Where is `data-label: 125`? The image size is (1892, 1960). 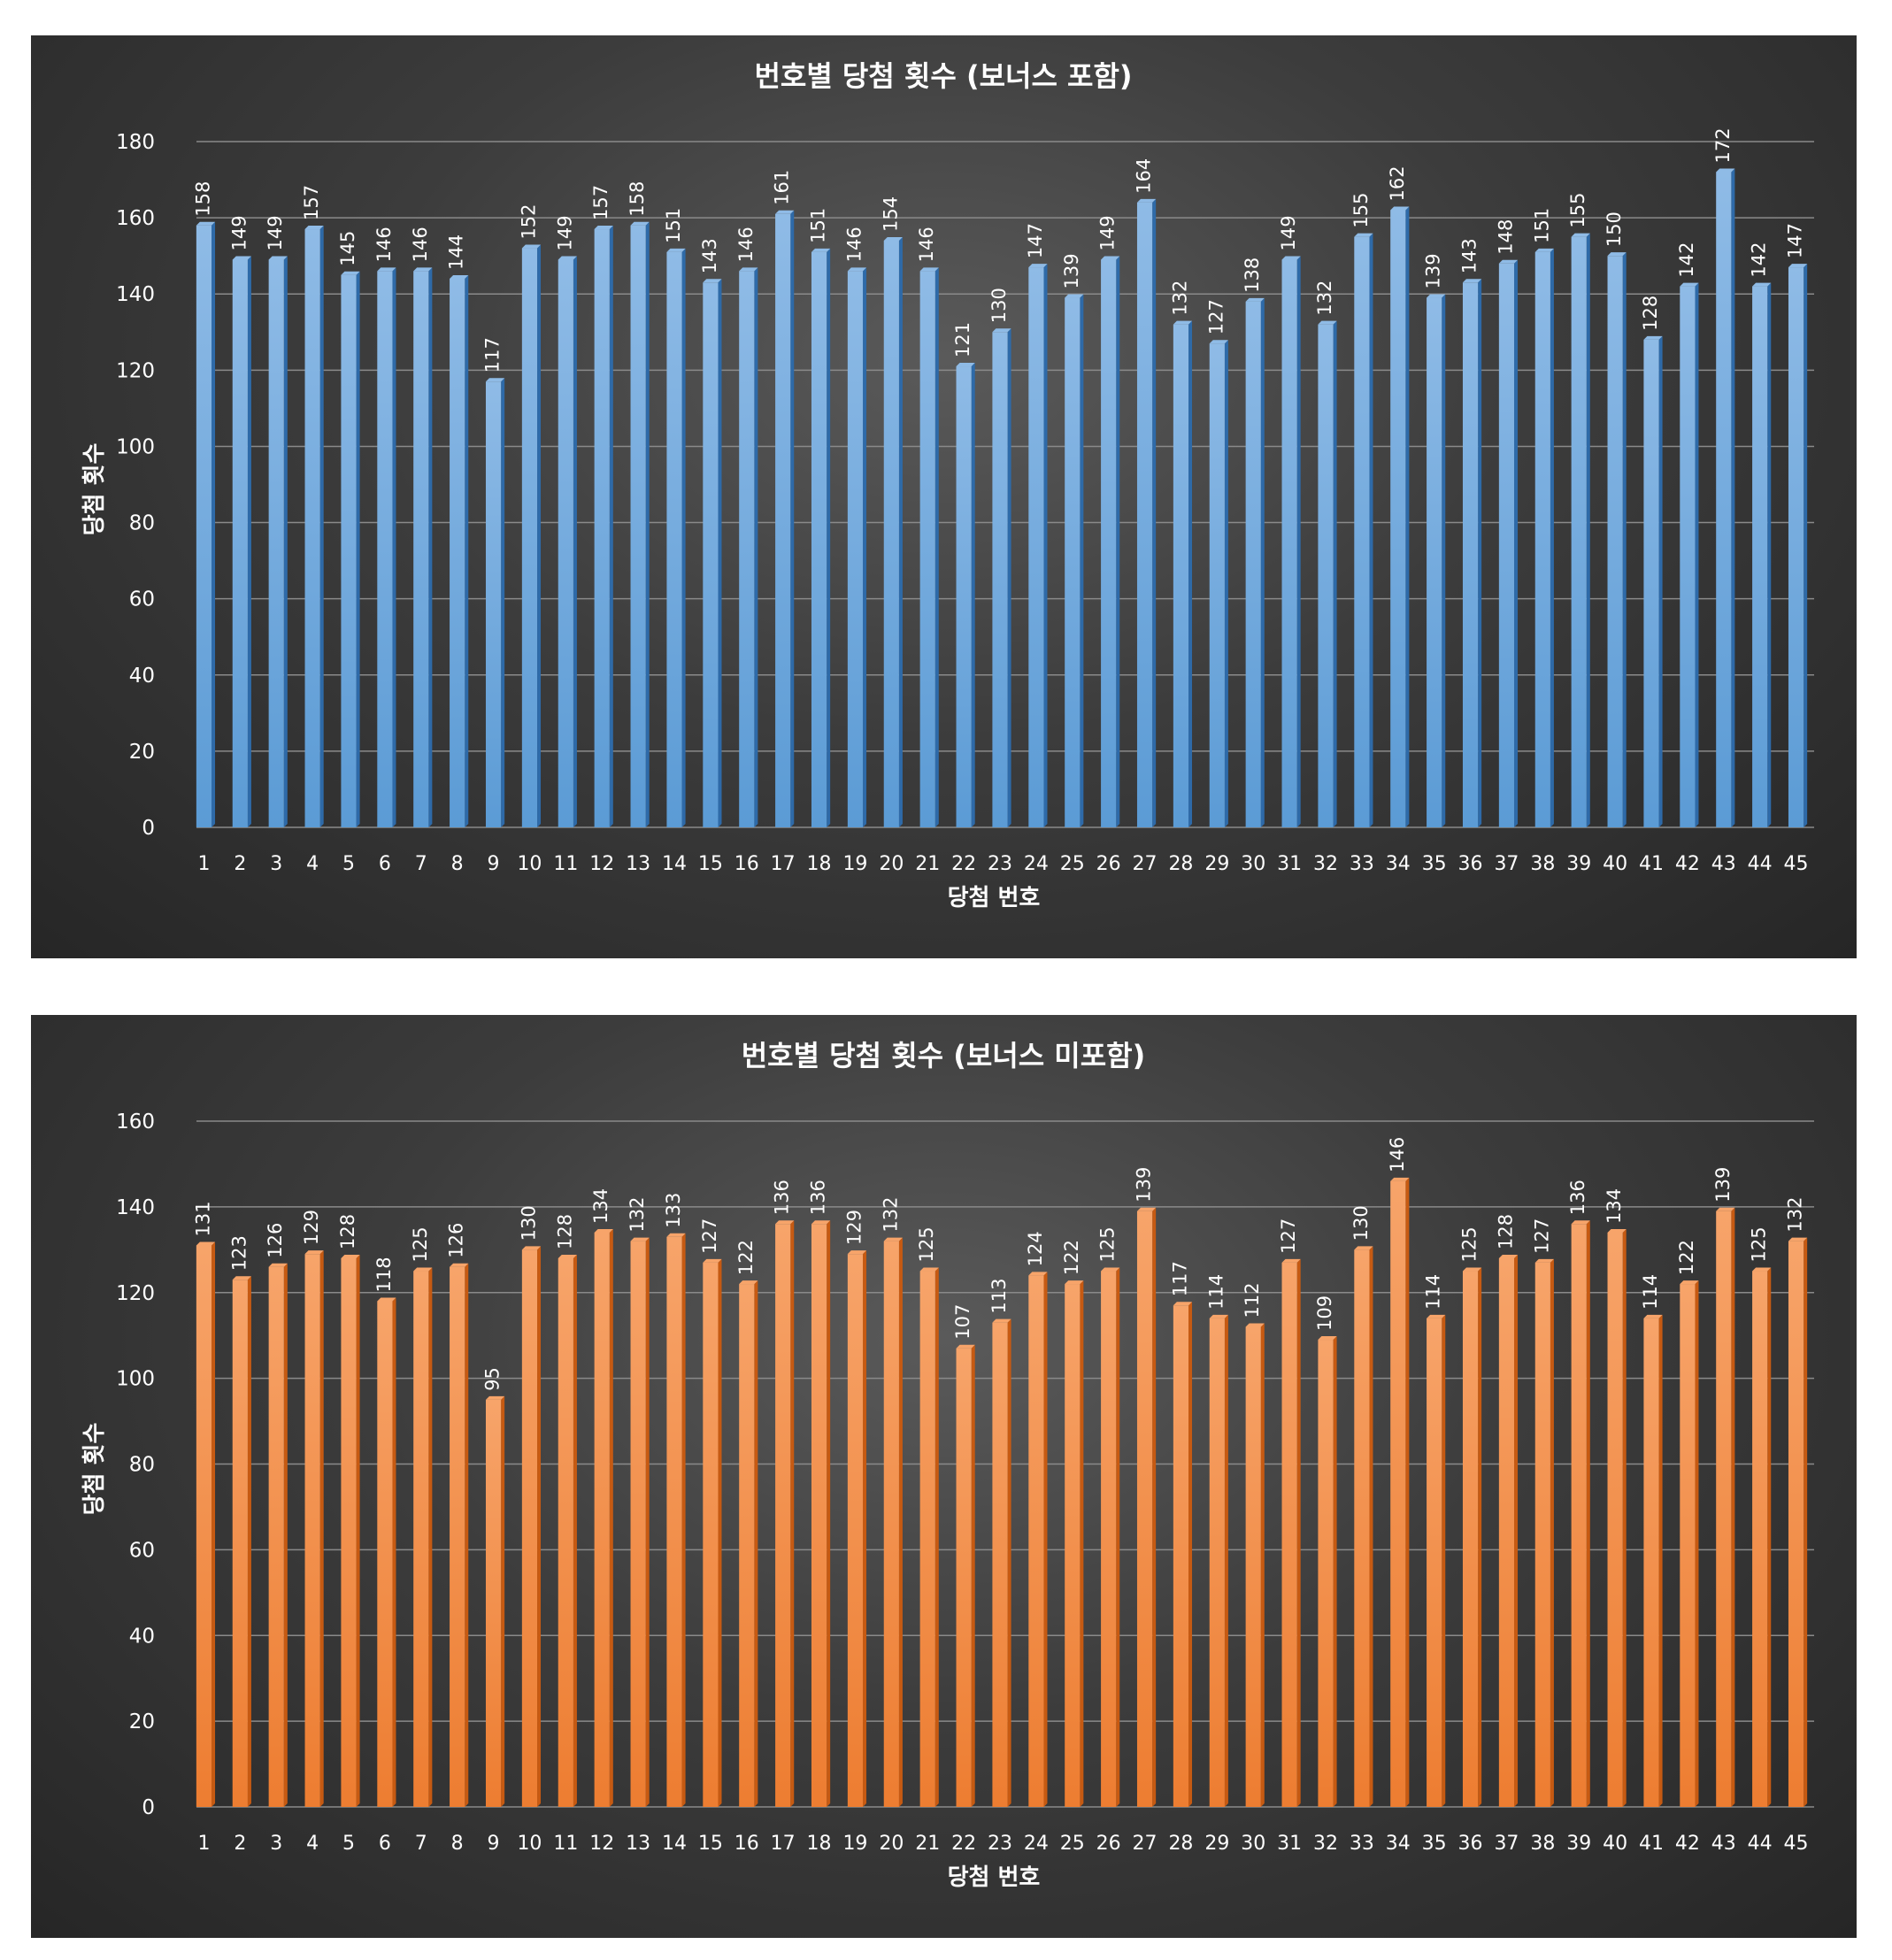
data-label: 125 is located at coordinates (927, 1244).